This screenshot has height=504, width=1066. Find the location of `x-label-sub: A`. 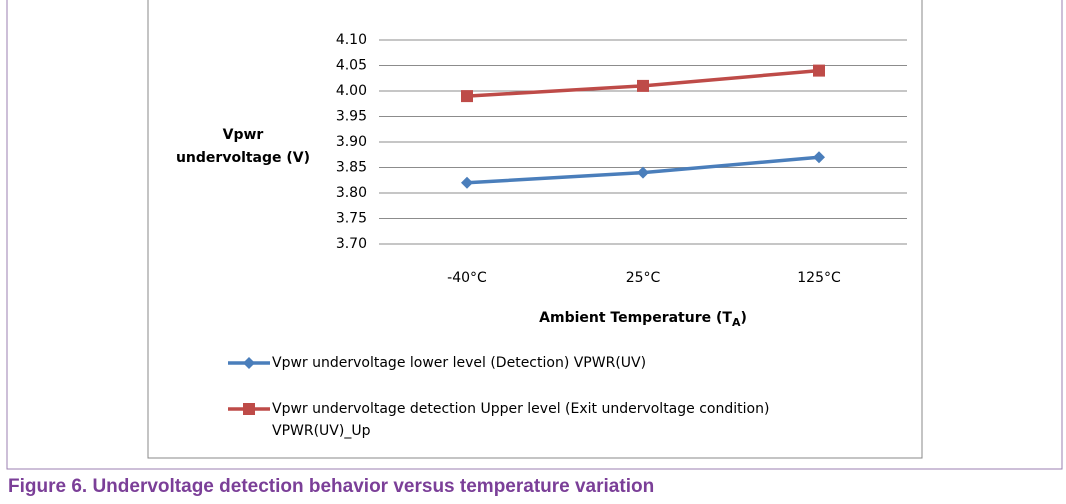

x-label-sub: A is located at coordinates (736, 322).